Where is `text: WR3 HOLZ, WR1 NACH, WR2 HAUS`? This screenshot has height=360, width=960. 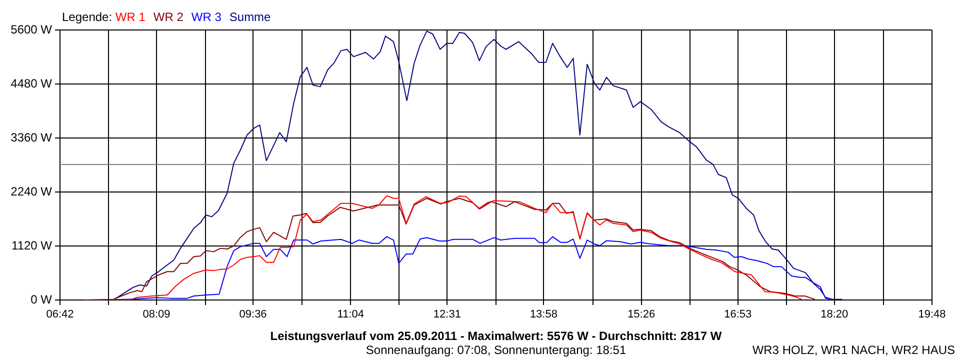 text: WR3 HOLZ, WR1 NACH, WR2 HAUS is located at coordinates (853, 350).